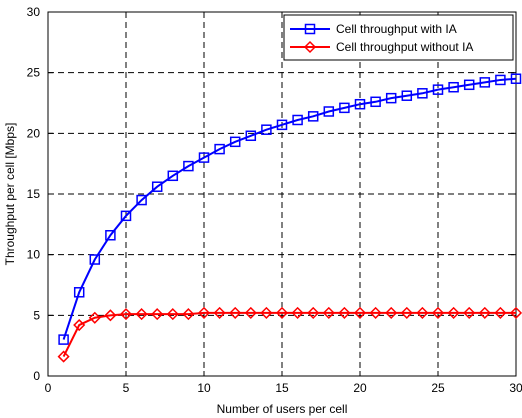  Describe the element at coordinates (515, 388) in the screenshot. I see `x-tick-label: 30` at that location.